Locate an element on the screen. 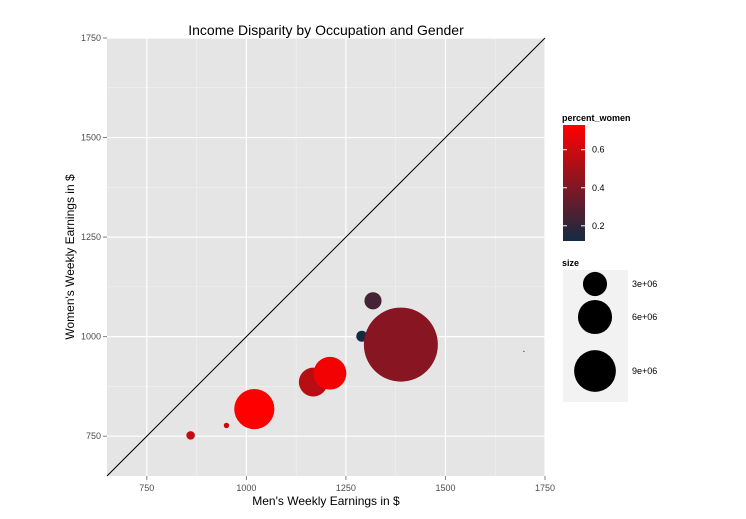  size-legend: size 3e+06 6e+06 9e+06 is located at coordinates (609, 330).